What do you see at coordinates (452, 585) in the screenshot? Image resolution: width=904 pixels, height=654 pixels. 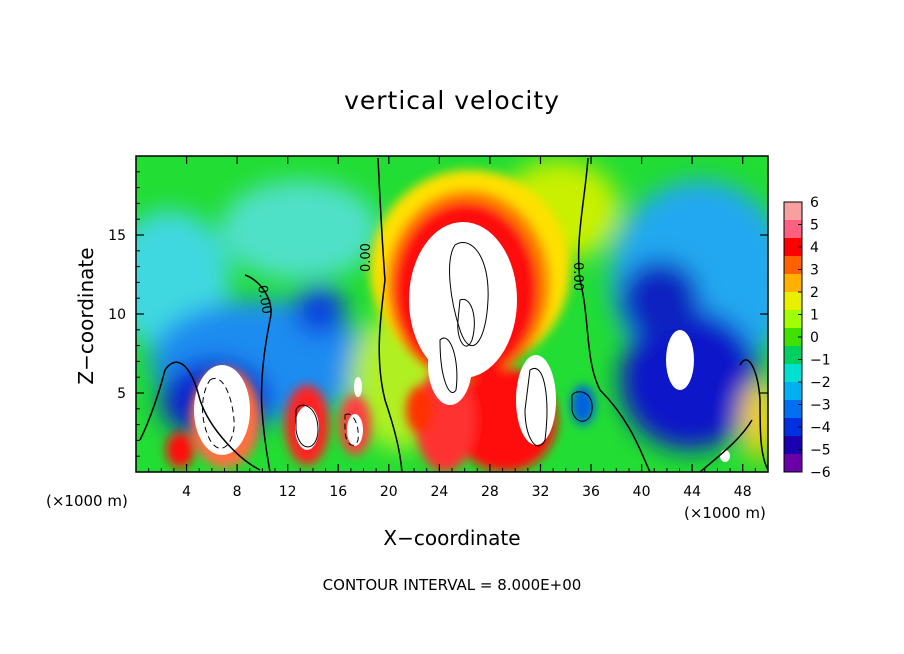 I see `contour-interval-note: CONTOUR INTERVAL = 8.000E+00` at bounding box center [452, 585].